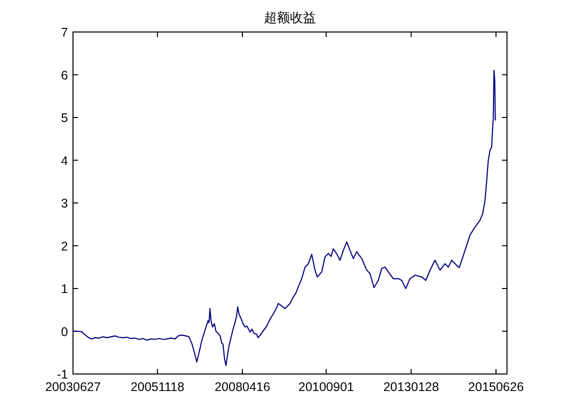 The image size is (561, 420). Describe the element at coordinates (242, 387) in the screenshot. I see `x-tick-label: 20080416` at that location.